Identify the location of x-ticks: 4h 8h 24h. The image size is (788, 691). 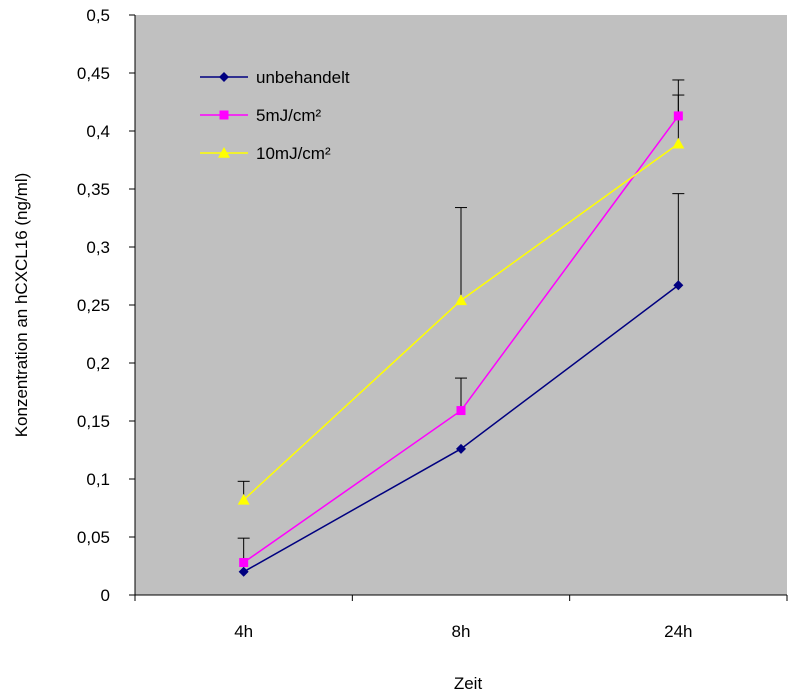
(461, 618).